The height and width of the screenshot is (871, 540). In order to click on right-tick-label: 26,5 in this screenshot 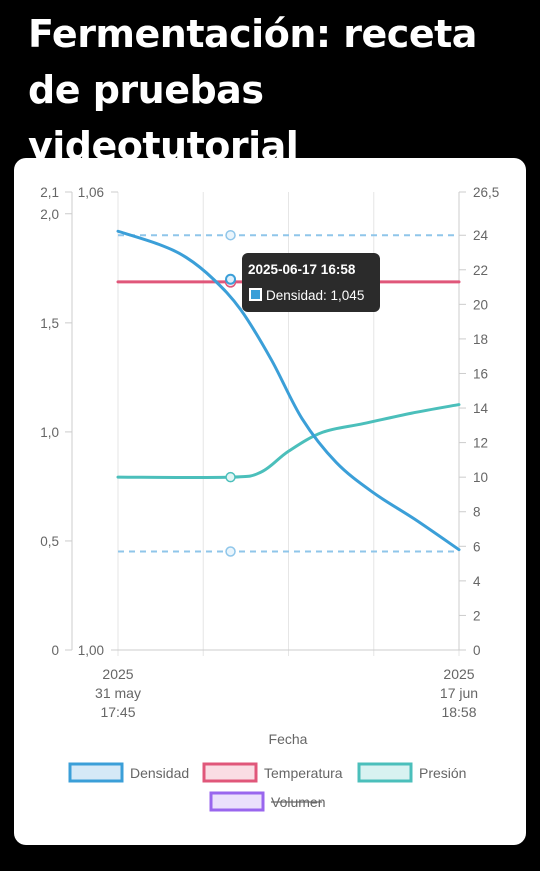, I will do `click(486, 192)`.